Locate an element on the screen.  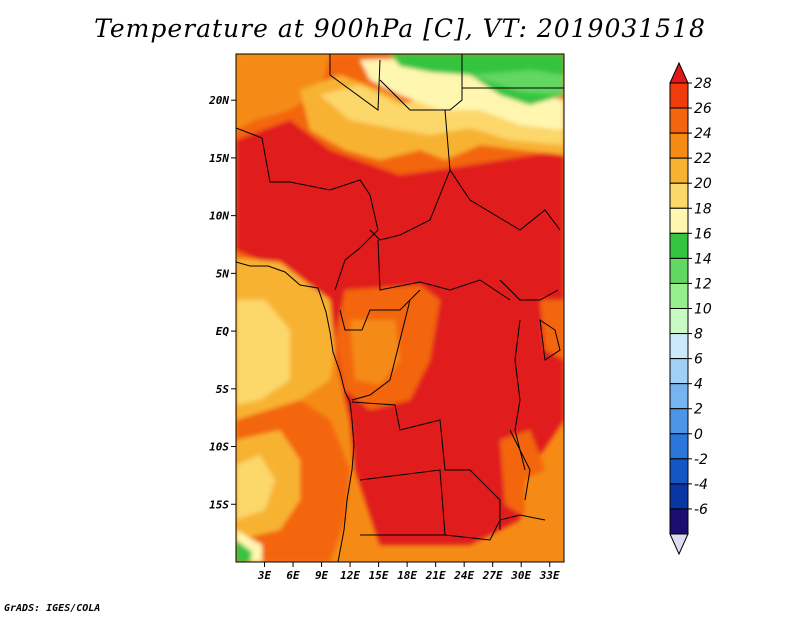
colorbar-bottom-arrow is located at coordinates (679, 544).